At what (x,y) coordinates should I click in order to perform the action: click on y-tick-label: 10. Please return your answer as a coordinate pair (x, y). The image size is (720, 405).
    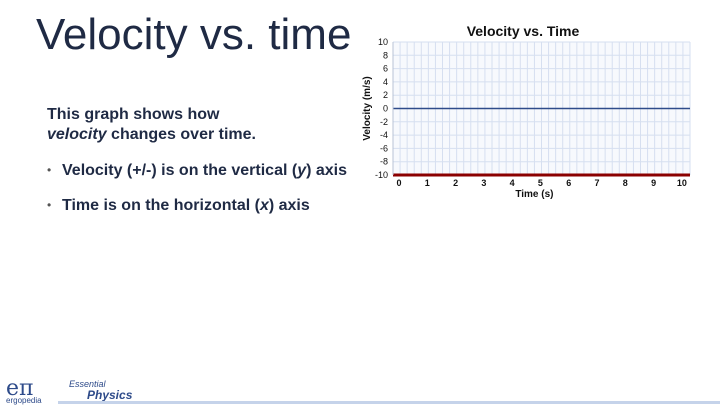
    Looking at the image, I should click on (383, 42).